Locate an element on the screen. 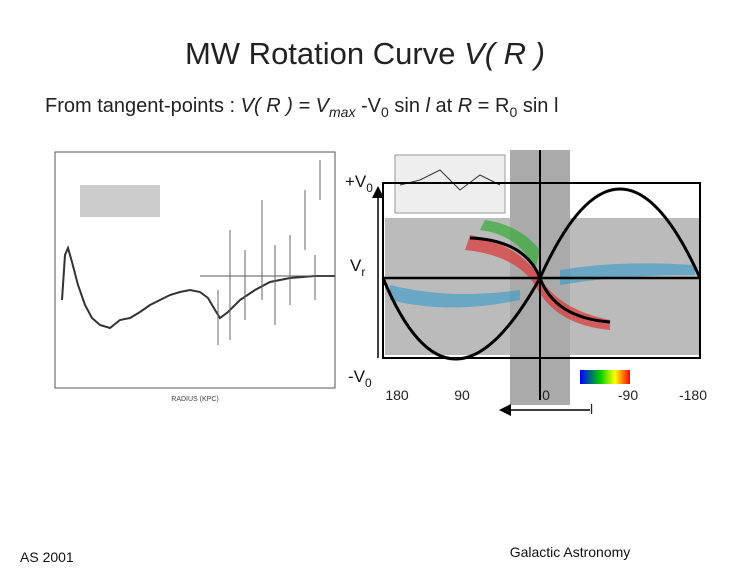 The image size is (731, 576). longitude-label: -180 is located at coordinates (693, 395).